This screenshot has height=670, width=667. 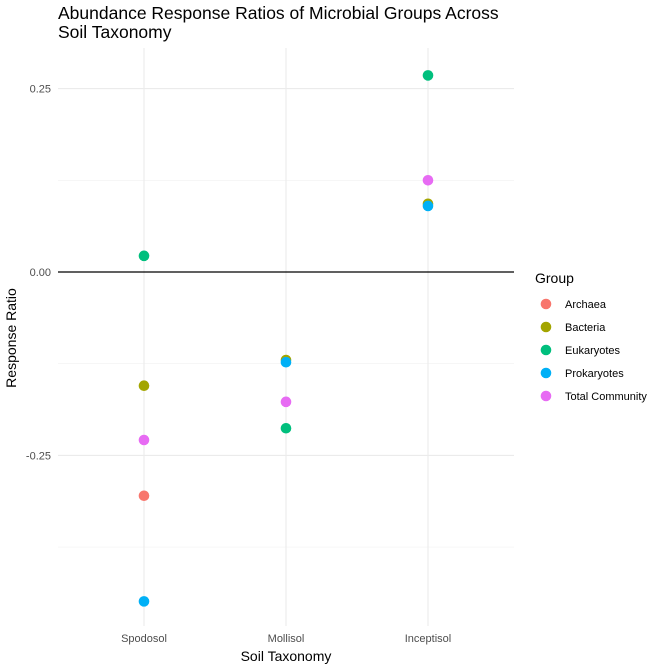 What do you see at coordinates (144, 639) in the screenshot?
I see `x-tick-label: Spodosol` at bounding box center [144, 639].